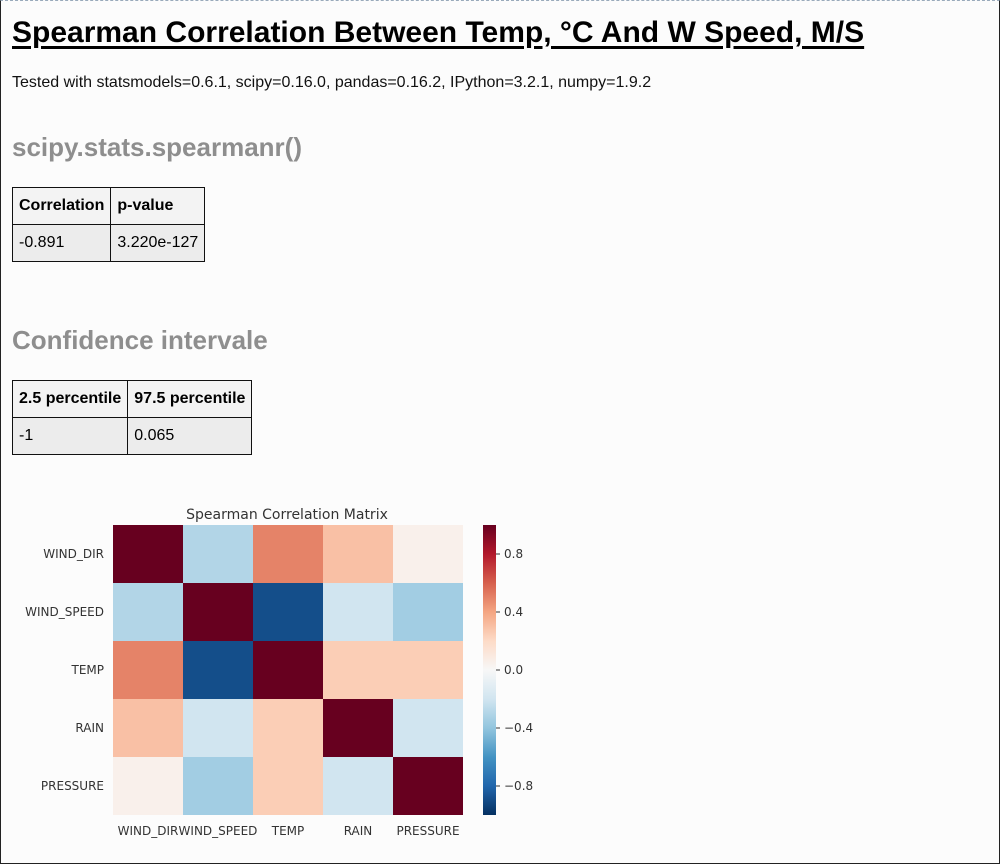 Image resolution: width=1000 pixels, height=864 pixels. What do you see at coordinates (72, 786) in the screenshot?
I see `heatmap-row-label: PRESSURE` at bounding box center [72, 786].